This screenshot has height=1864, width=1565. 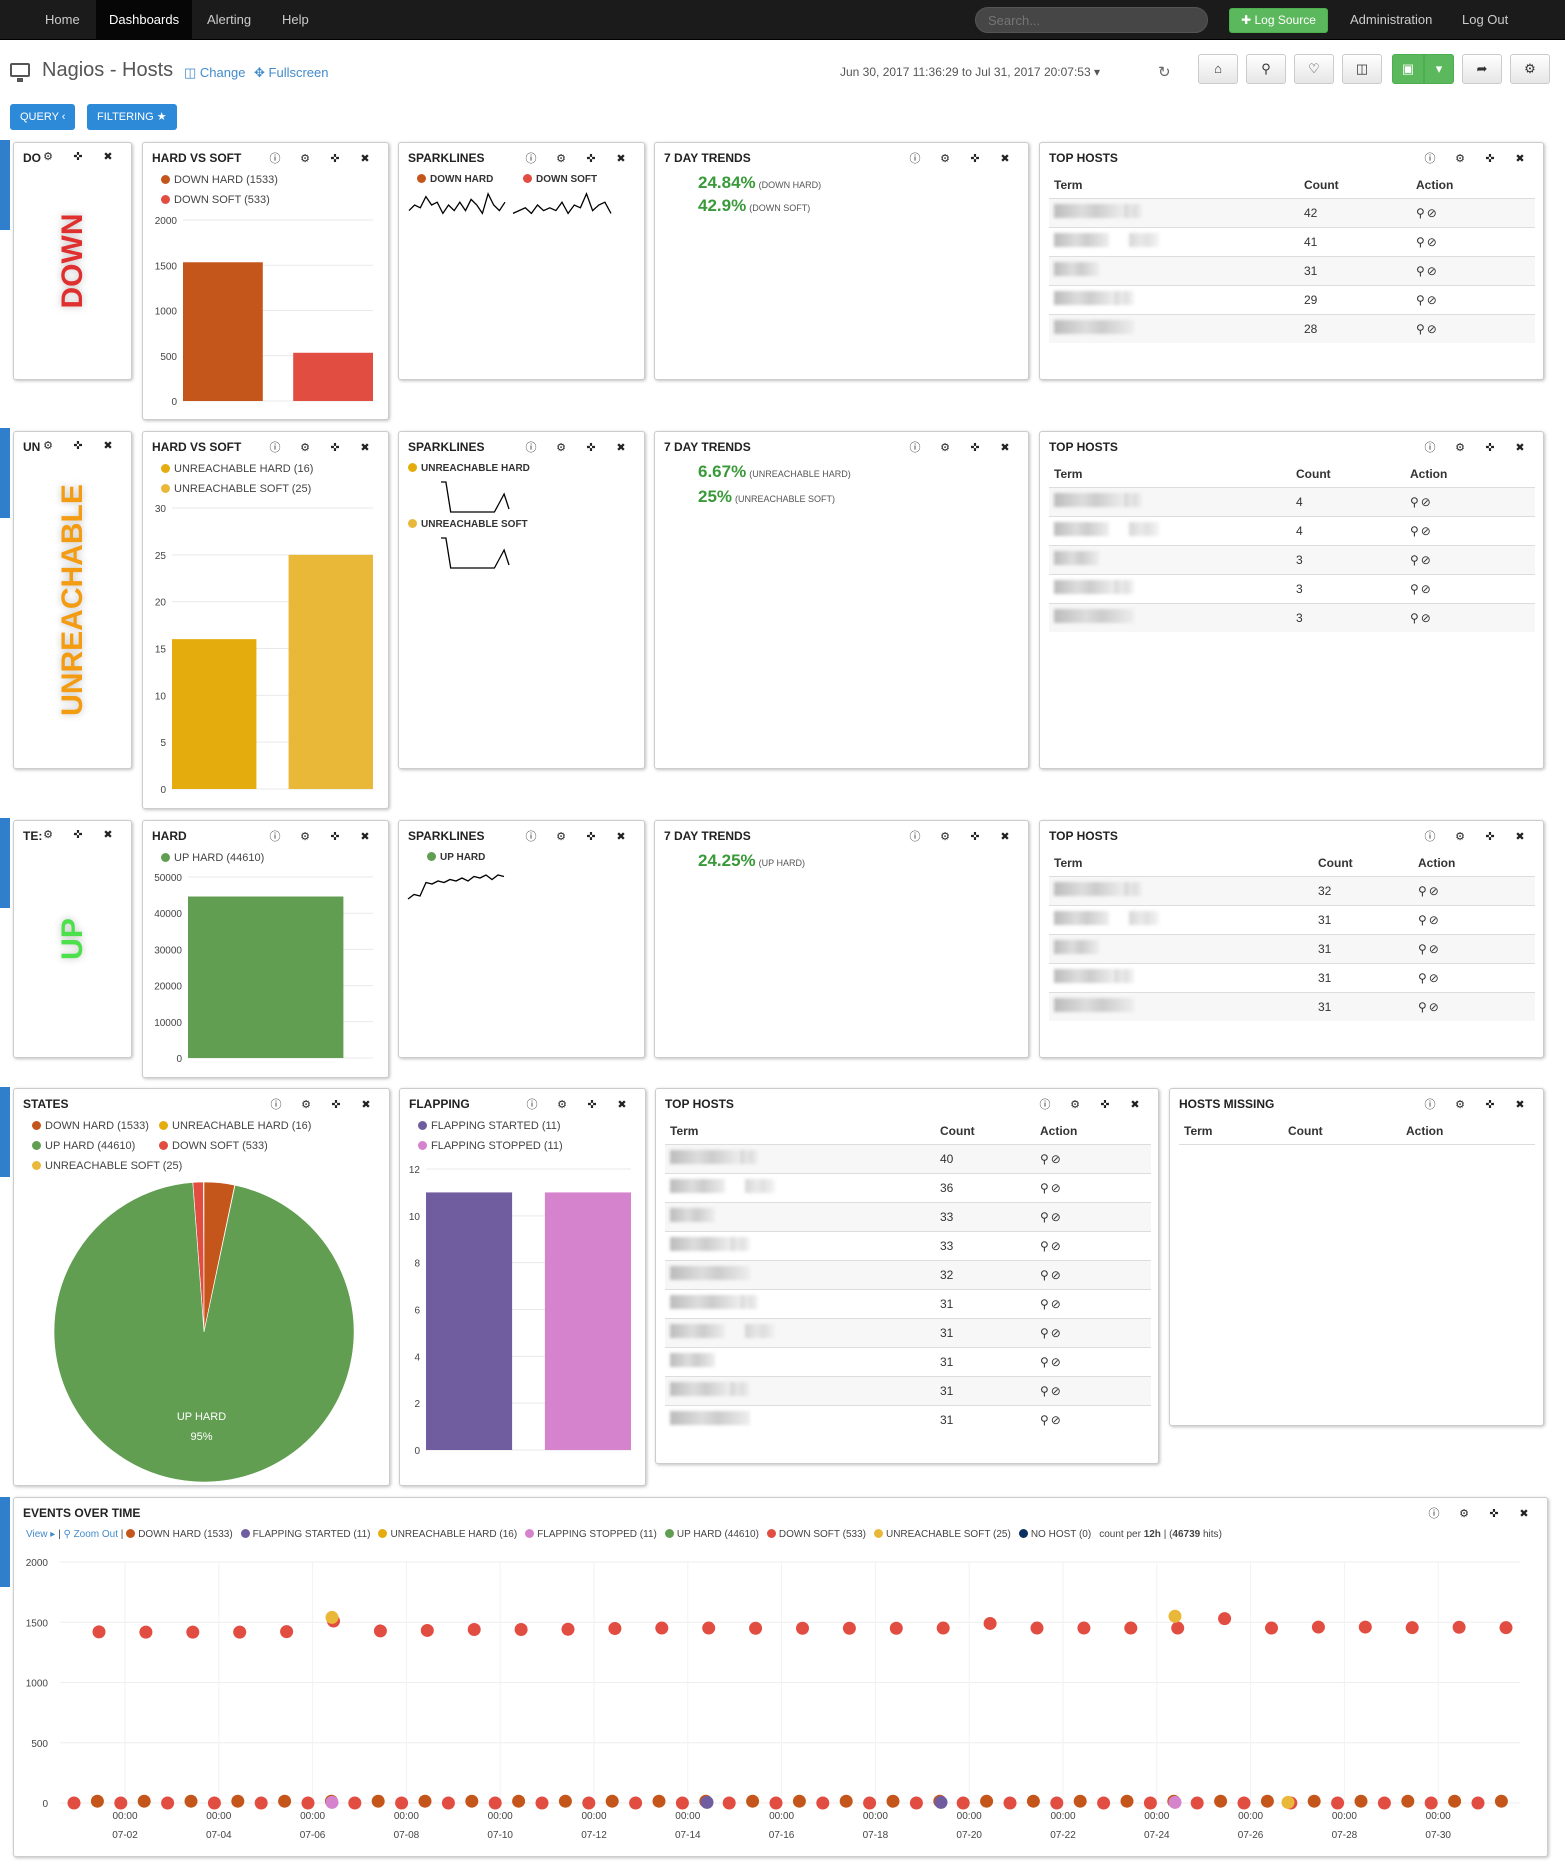 I want to click on log-source-button: ✚ Log Source, so click(x=1278, y=20).